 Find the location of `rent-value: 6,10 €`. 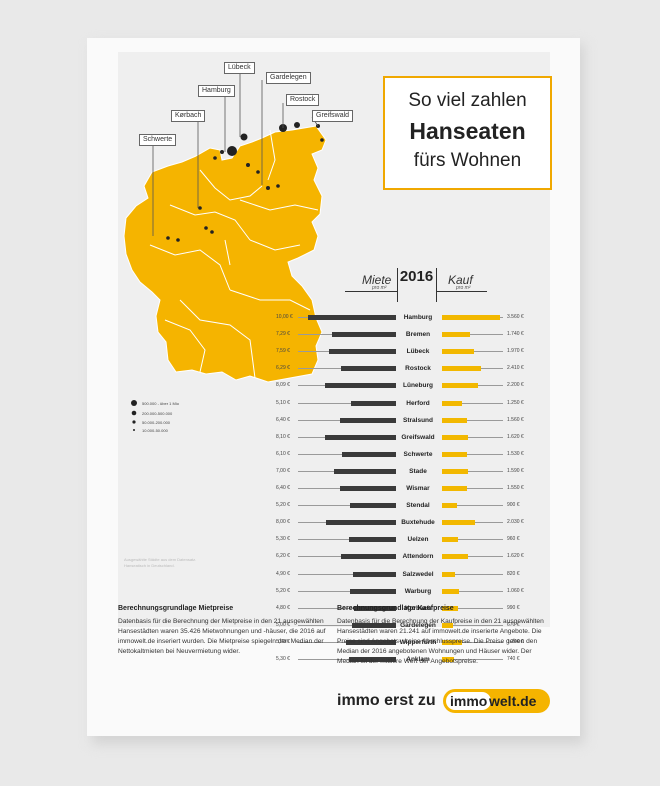

rent-value: 6,10 € is located at coordinates (283, 453).